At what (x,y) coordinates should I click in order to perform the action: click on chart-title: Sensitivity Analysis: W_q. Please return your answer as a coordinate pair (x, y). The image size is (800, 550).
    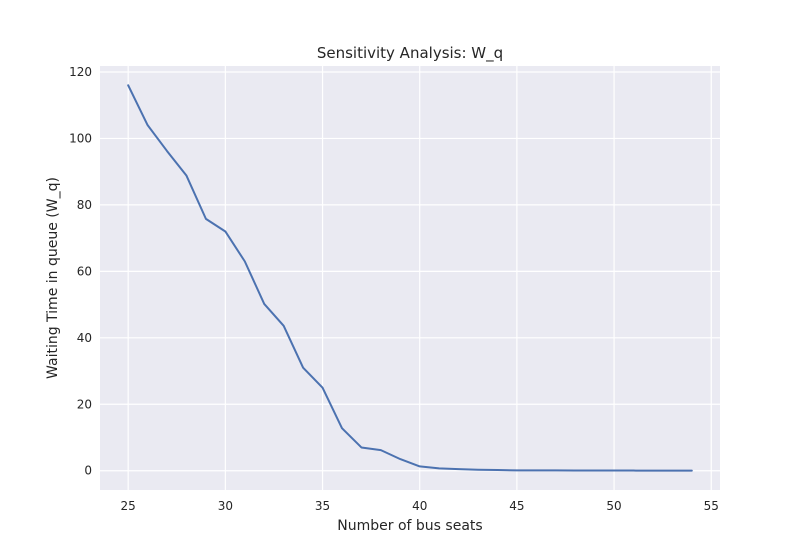
    Looking at the image, I should click on (410, 53).